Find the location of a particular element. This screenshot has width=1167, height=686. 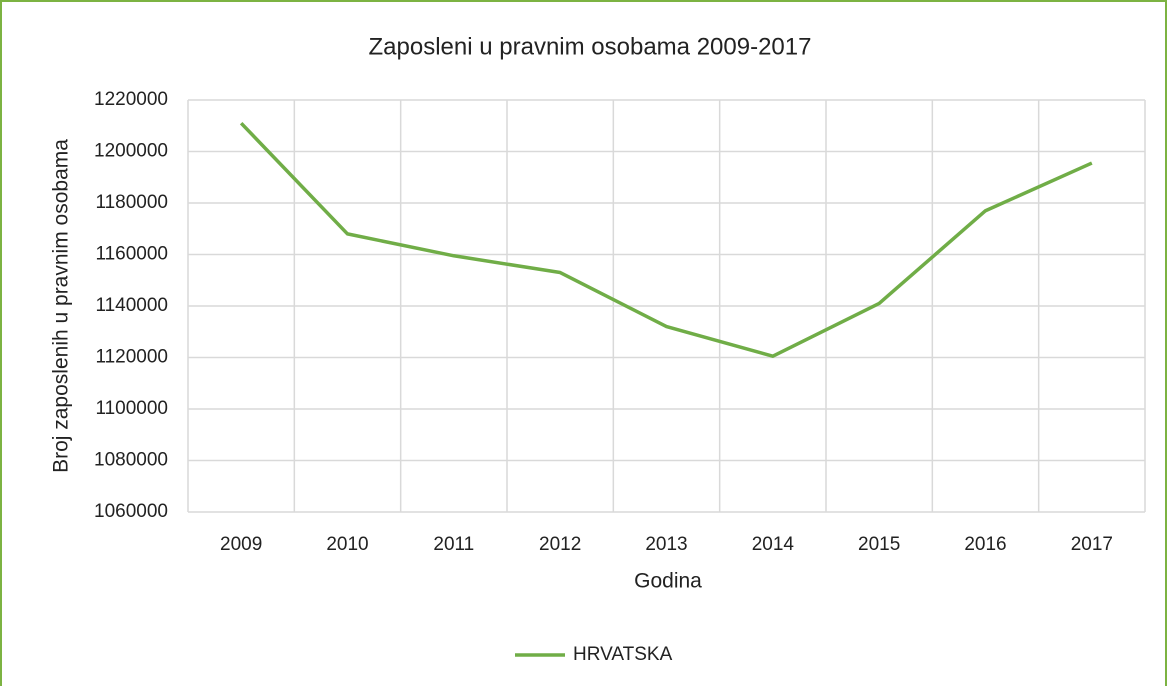

y-tick-label: 1180000 is located at coordinates (131, 202).